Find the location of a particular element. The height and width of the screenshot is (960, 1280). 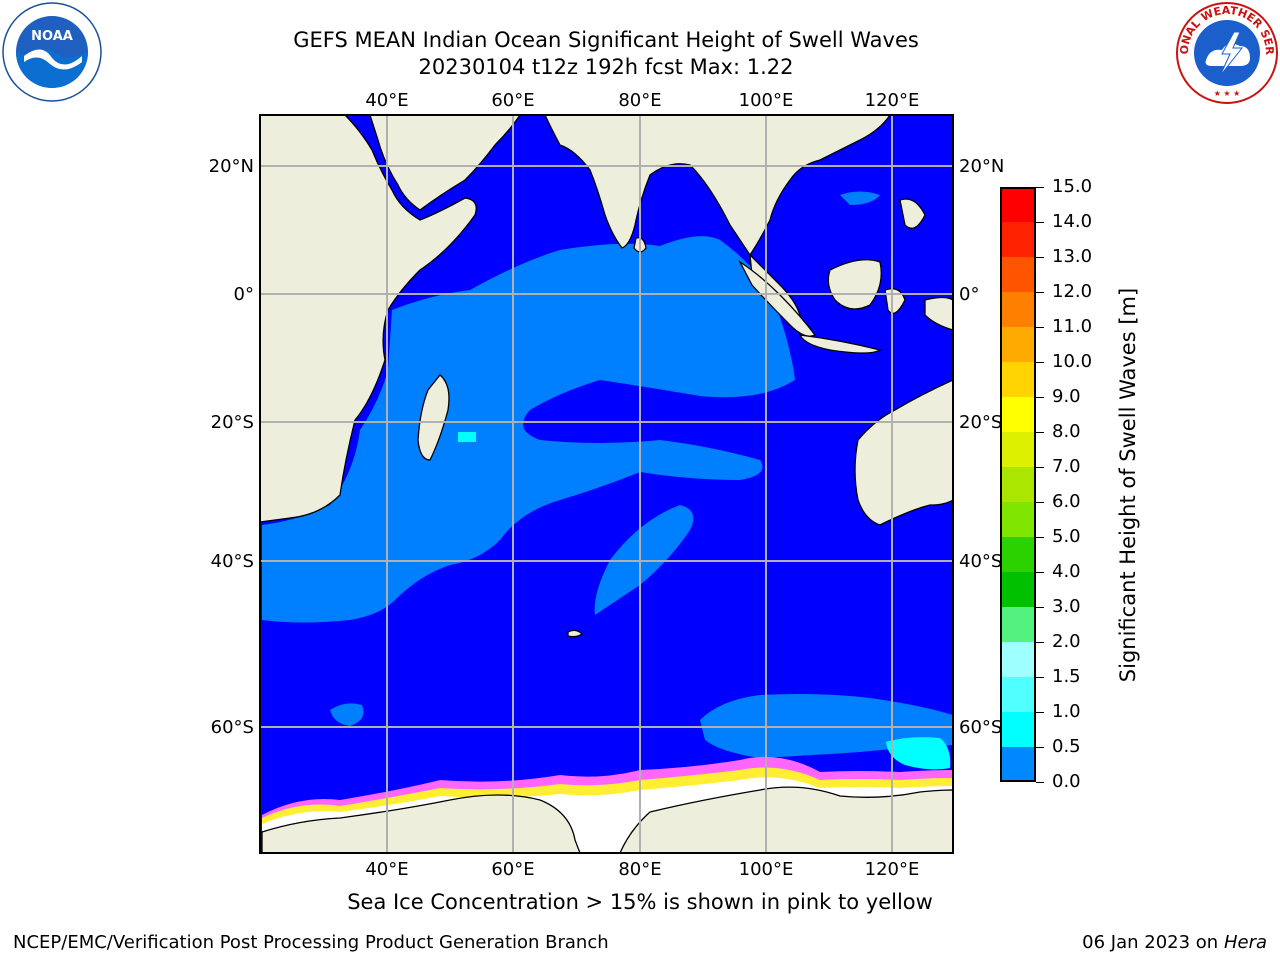

colorbar is located at coordinates (1018, 484).